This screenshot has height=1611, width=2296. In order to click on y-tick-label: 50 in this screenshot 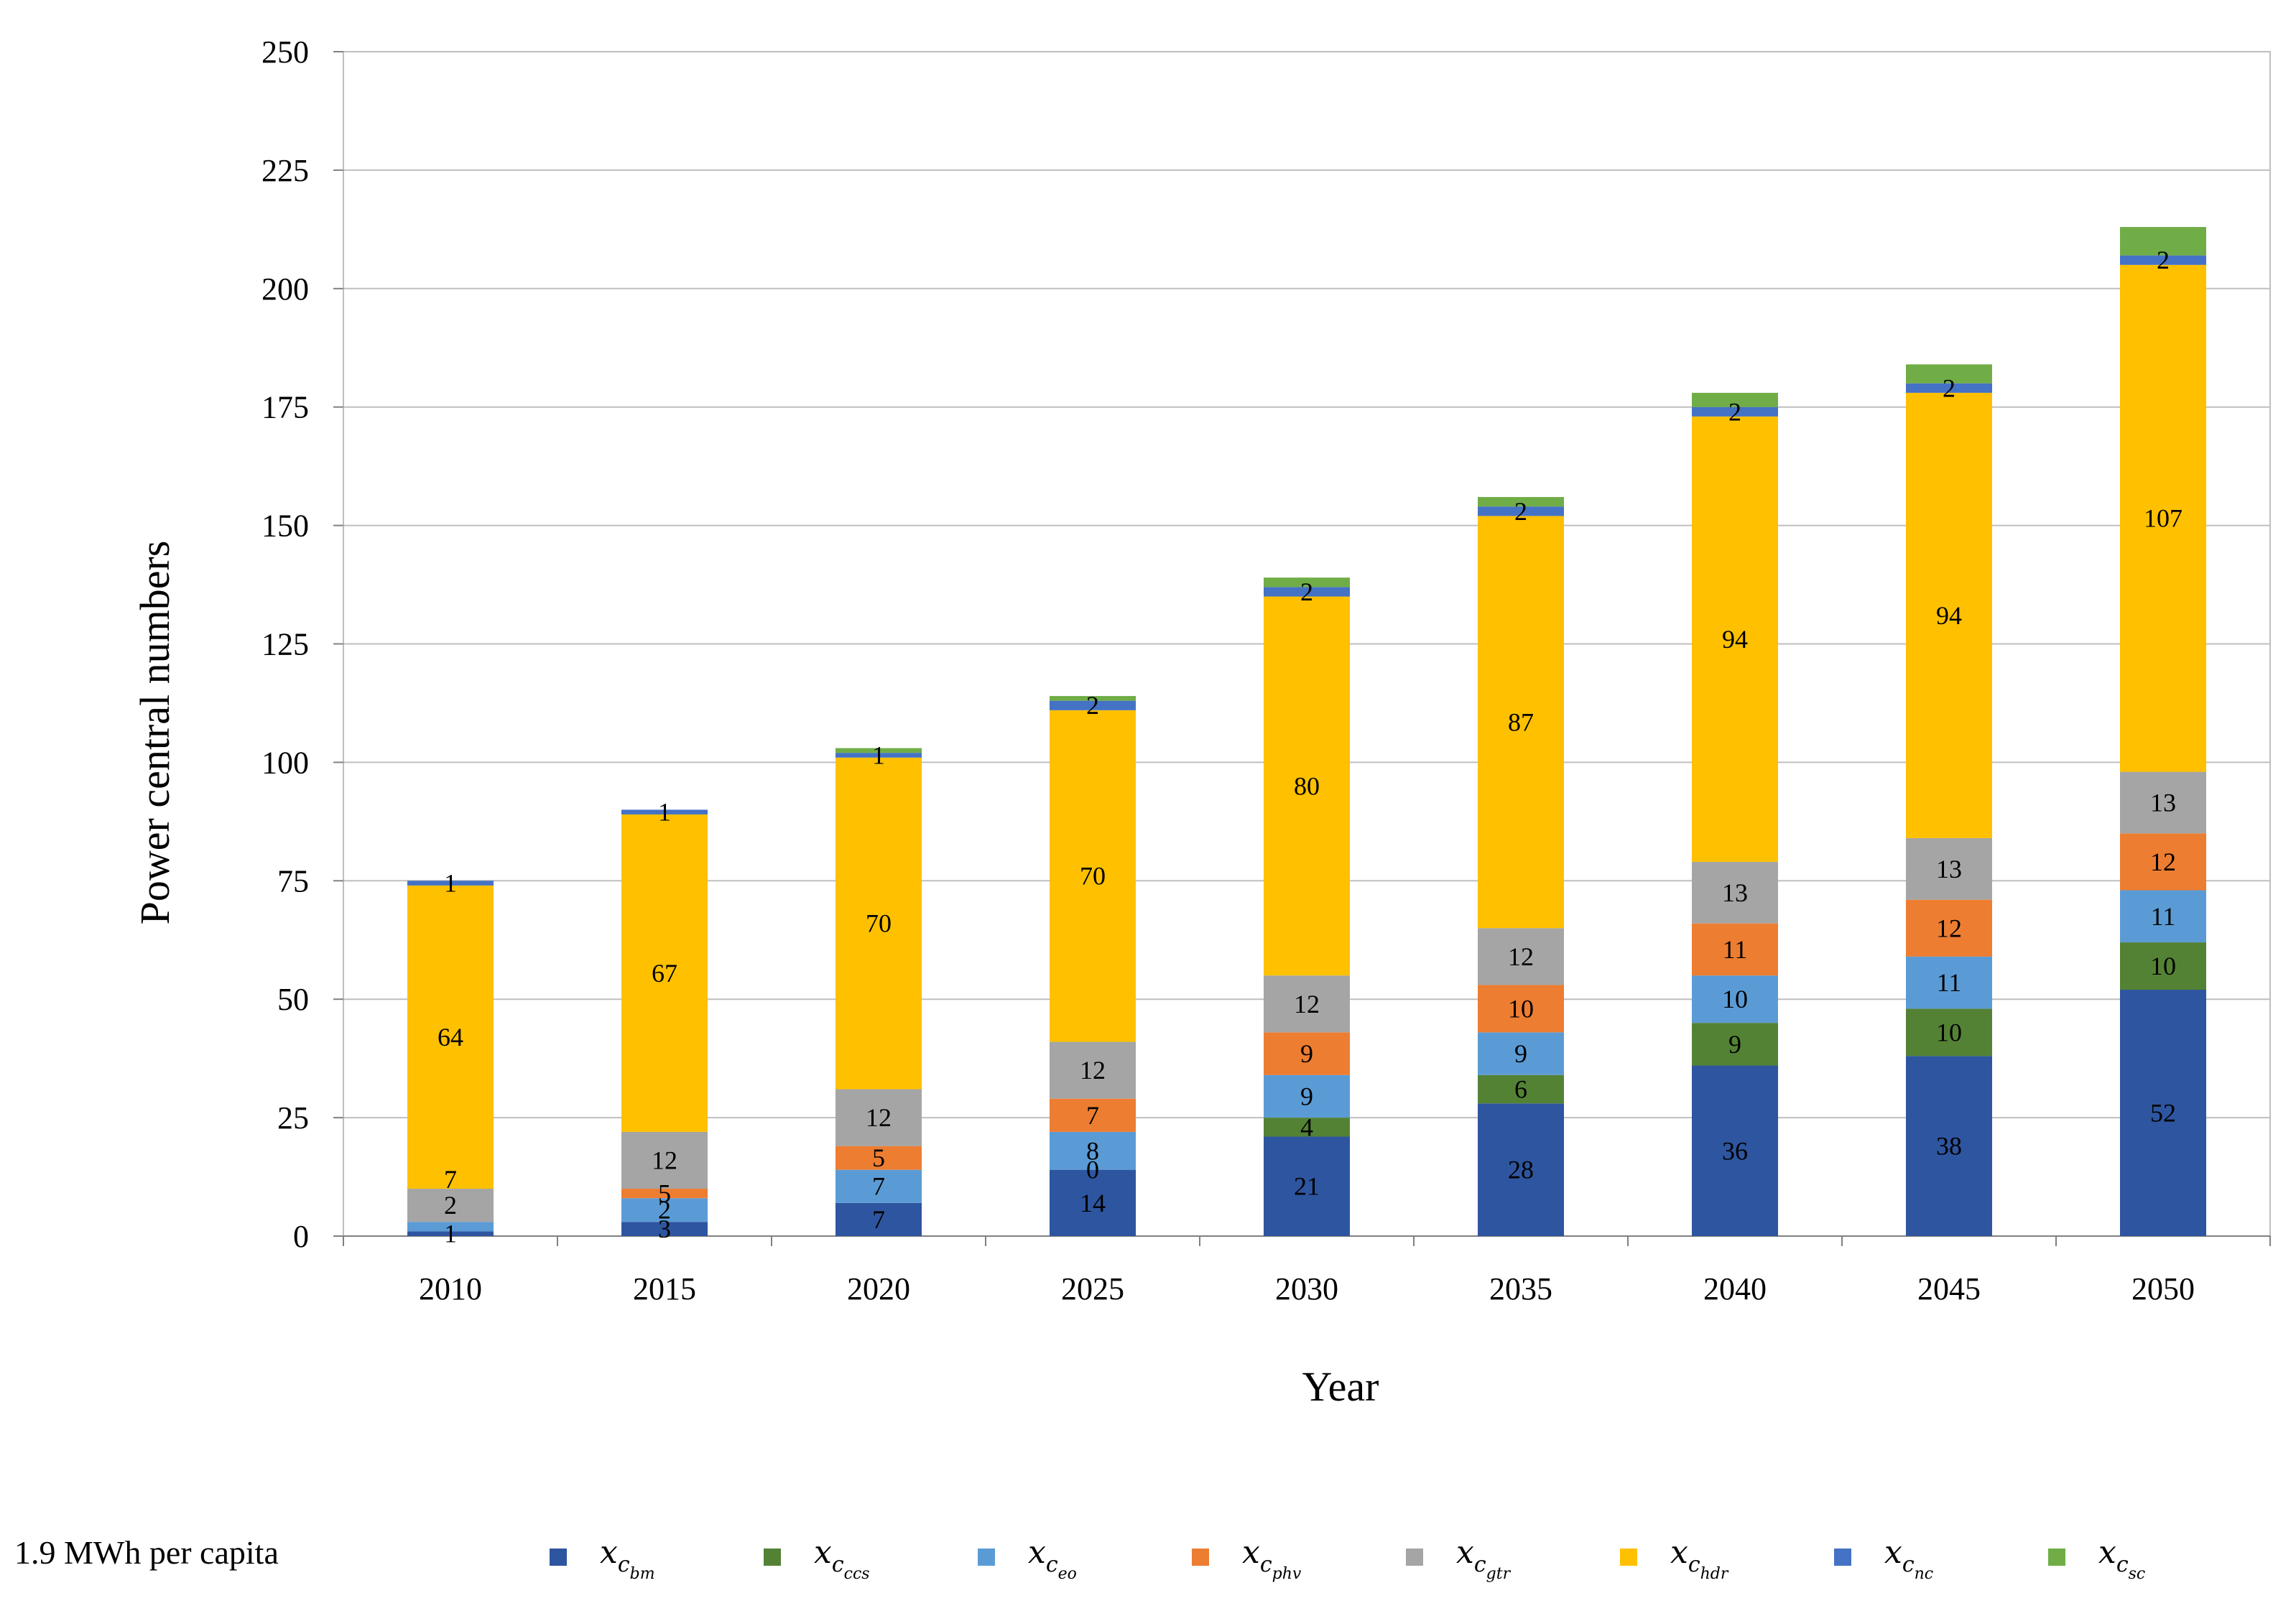, I will do `click(293, 999)`.